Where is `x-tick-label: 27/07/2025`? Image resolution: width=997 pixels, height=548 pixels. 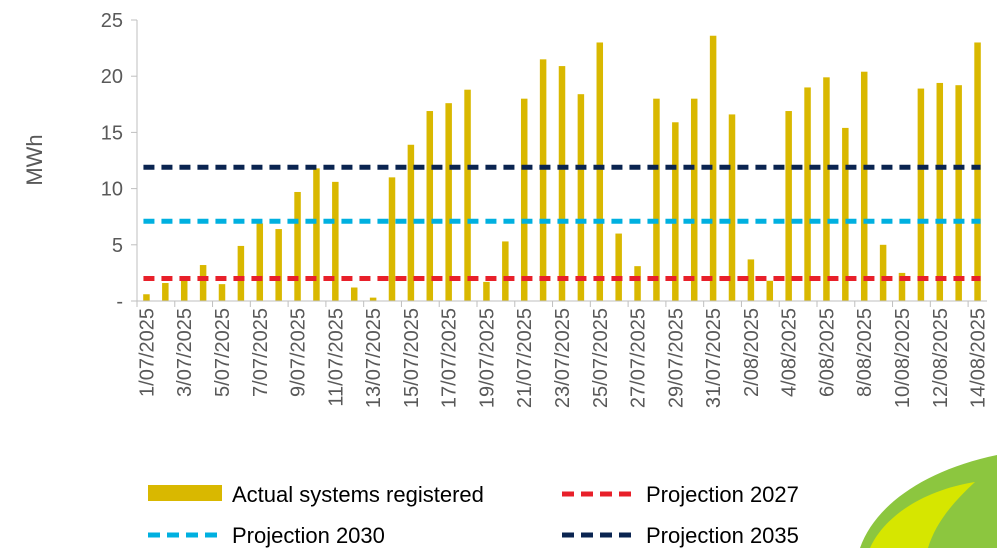 x-tick-label: 27/07/2025 is located at coordinates (639, 358).